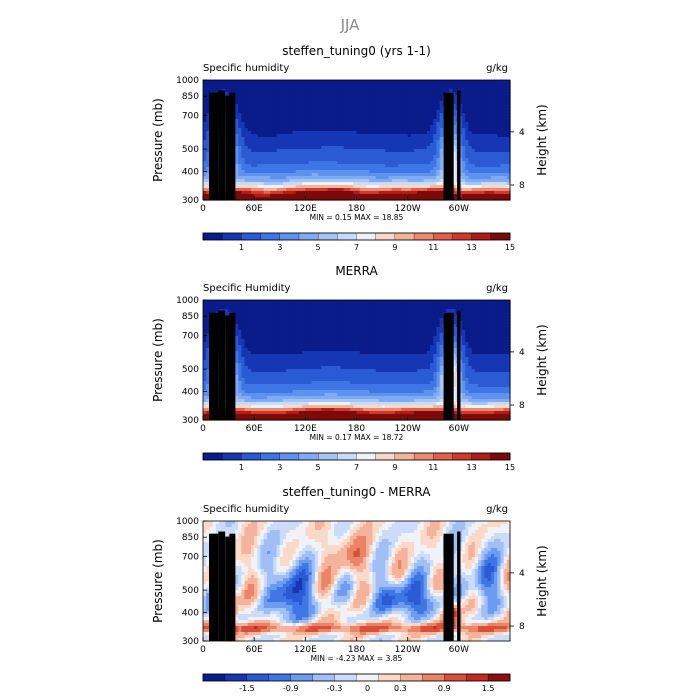  What do you see at coordinates (232, 146) in the screenshot?
I see `terrain-block` at bounding box center [232, 146].